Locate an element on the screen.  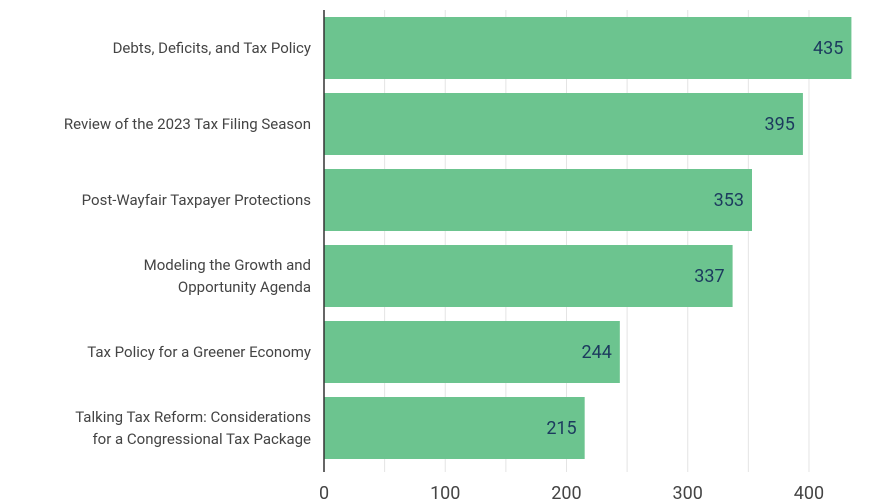
value-label: 435 is located at coordinates (828, 48).